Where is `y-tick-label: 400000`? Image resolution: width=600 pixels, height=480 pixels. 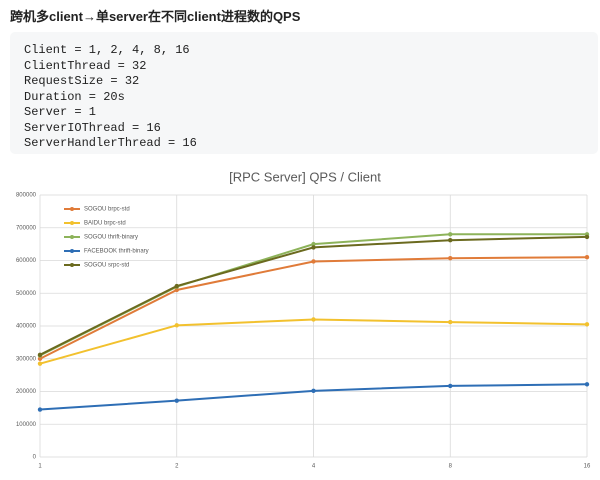 y-tick-label: 400000 is located at coordinates (26, 327).